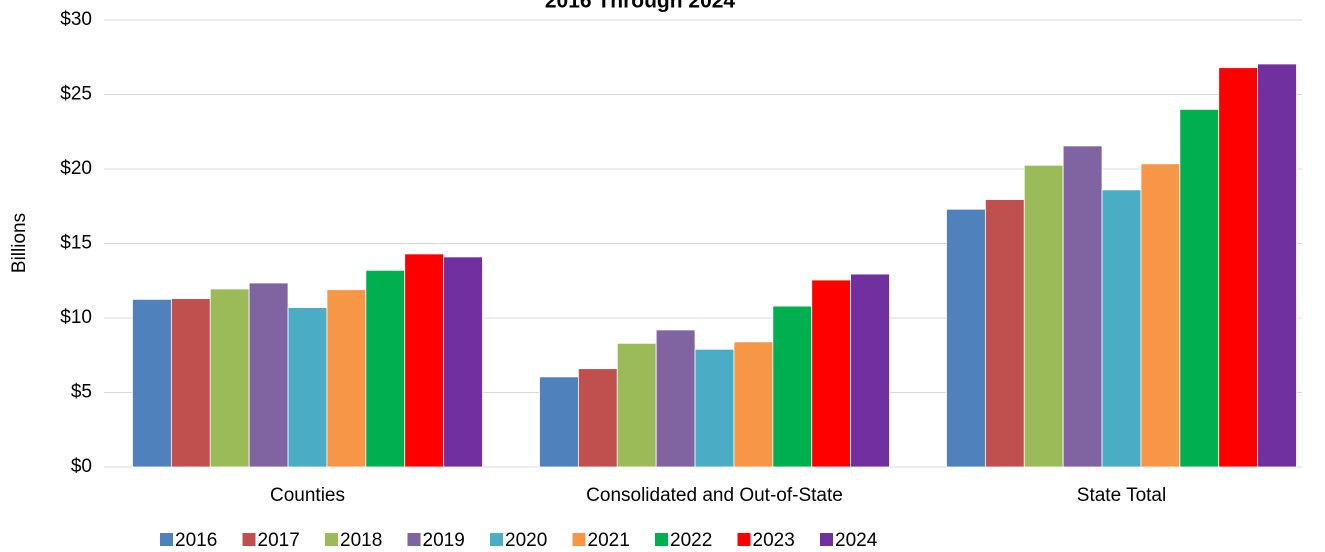 The image size is (1325, 552). I want to click on x-tick-label: Consolidated and Out-of-State, so click(714, 495).